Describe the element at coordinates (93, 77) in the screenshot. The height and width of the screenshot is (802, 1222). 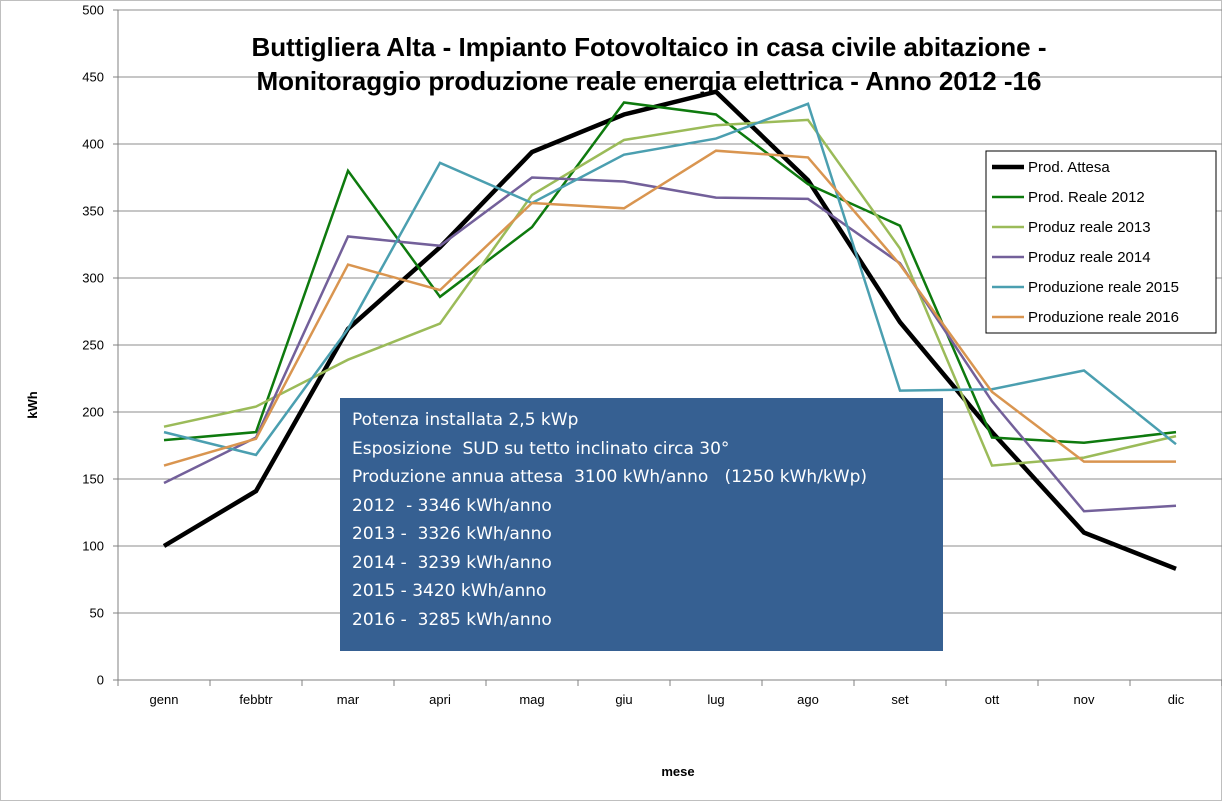
I see `y-tick-label: 450` at that location.